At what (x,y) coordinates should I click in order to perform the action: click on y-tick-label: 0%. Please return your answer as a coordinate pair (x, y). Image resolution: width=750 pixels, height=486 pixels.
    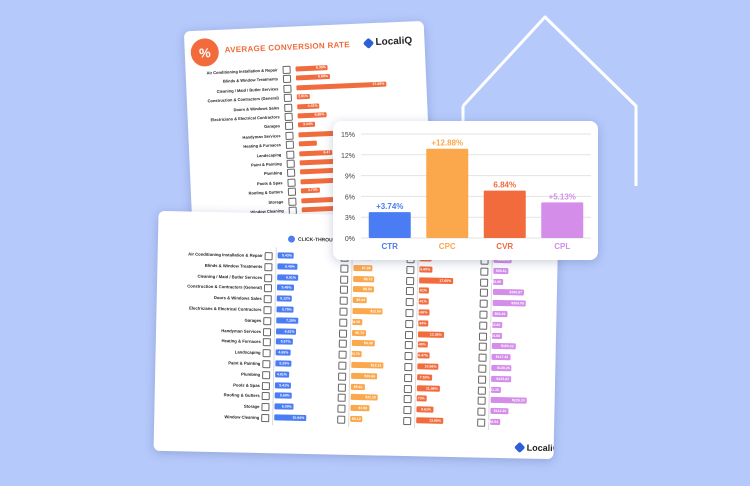
    Looking at the image, I should click on (350, 239).